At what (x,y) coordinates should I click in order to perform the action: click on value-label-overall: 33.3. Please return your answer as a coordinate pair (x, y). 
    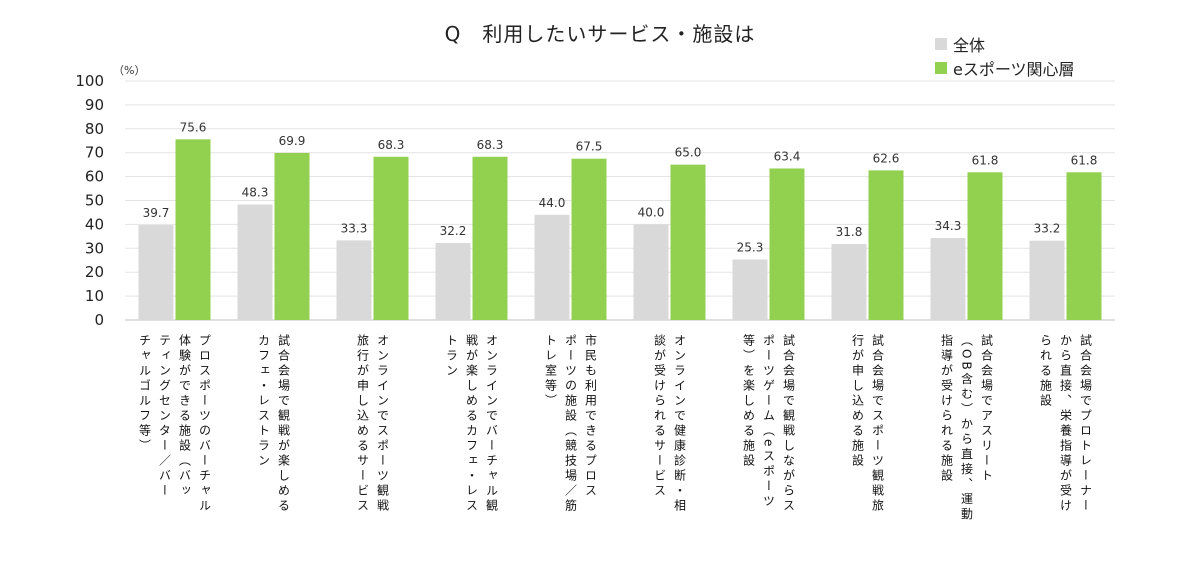
    Looking at the image, I should click on (354, 228).